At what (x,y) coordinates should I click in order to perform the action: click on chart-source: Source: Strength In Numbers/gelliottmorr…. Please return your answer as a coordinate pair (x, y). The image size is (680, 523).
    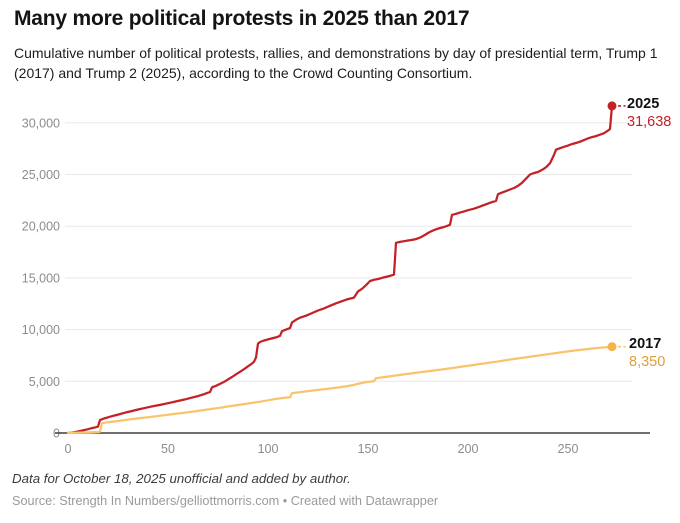
    Looking at the image, I should click on (225, 501).